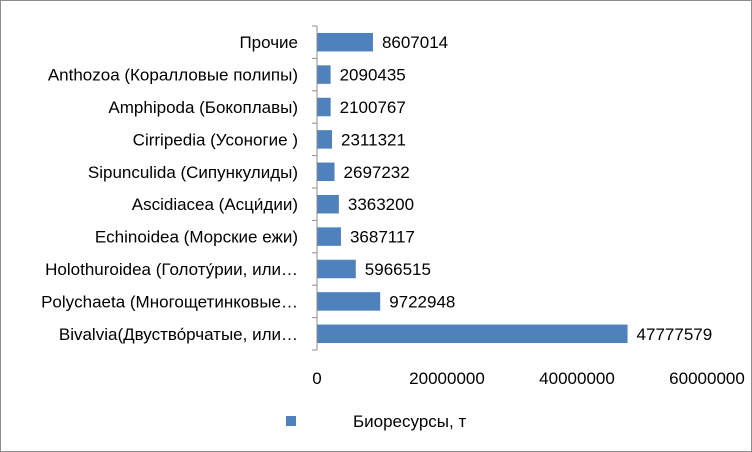 The width and height of the screenshot is (752, 452). I want to click on data-label: 9722948, so click(422, 301).